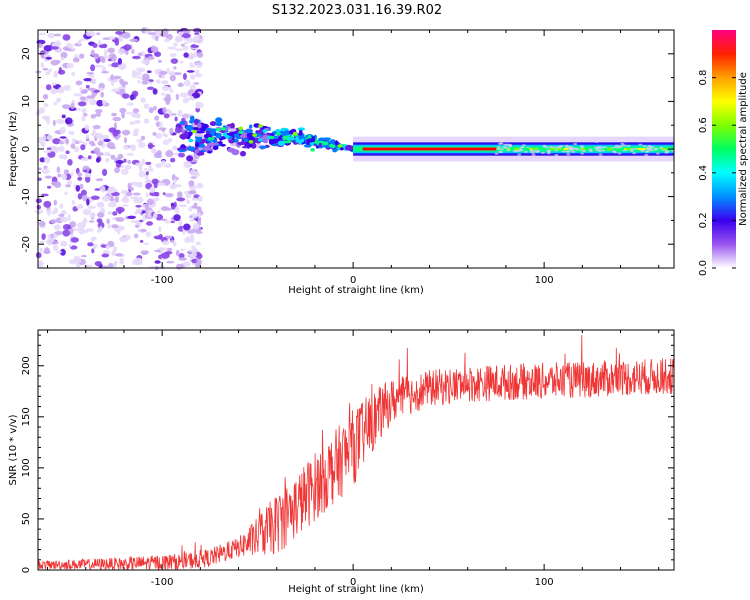 The height and width of the screenshot is (600, 750). What do you see at coordinates (162, 280) in the screenshot?
I see `x-tick-label: -100` at bounding box center [162, 280].